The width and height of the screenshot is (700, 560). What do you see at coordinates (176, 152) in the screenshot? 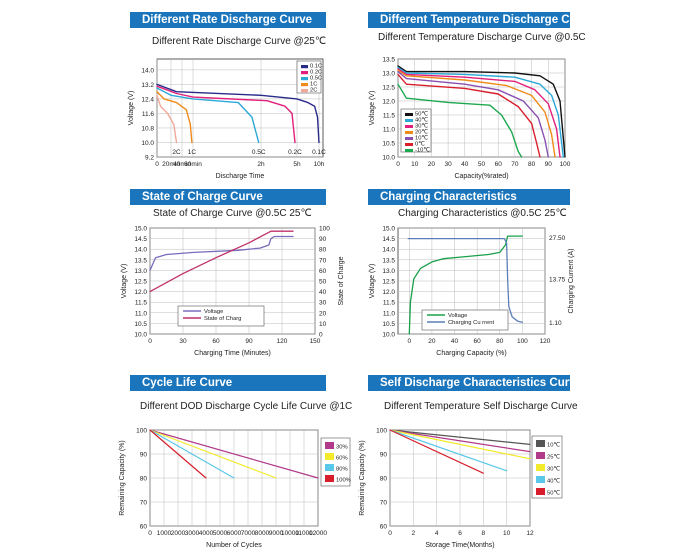
I see `series-end-label: 2C` at bounding box center [176, 152].